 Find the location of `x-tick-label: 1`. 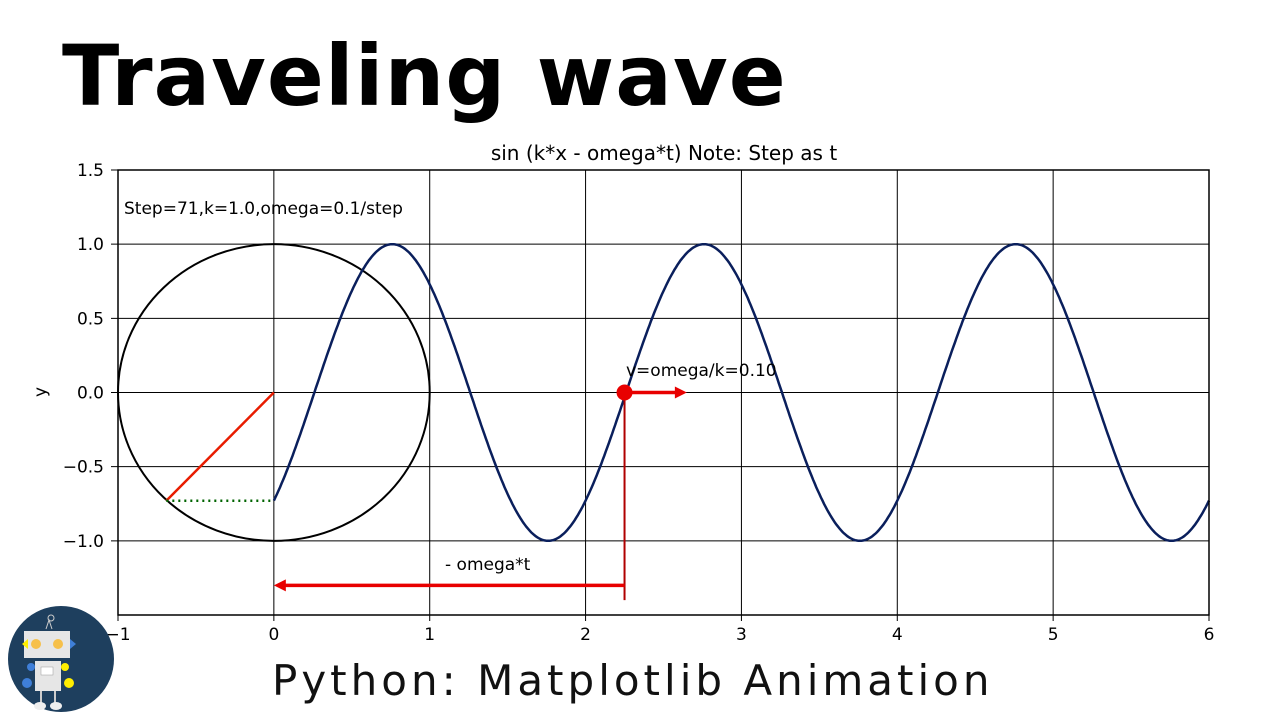

x-tick-label: 1 is located at coordinates (429, 635).